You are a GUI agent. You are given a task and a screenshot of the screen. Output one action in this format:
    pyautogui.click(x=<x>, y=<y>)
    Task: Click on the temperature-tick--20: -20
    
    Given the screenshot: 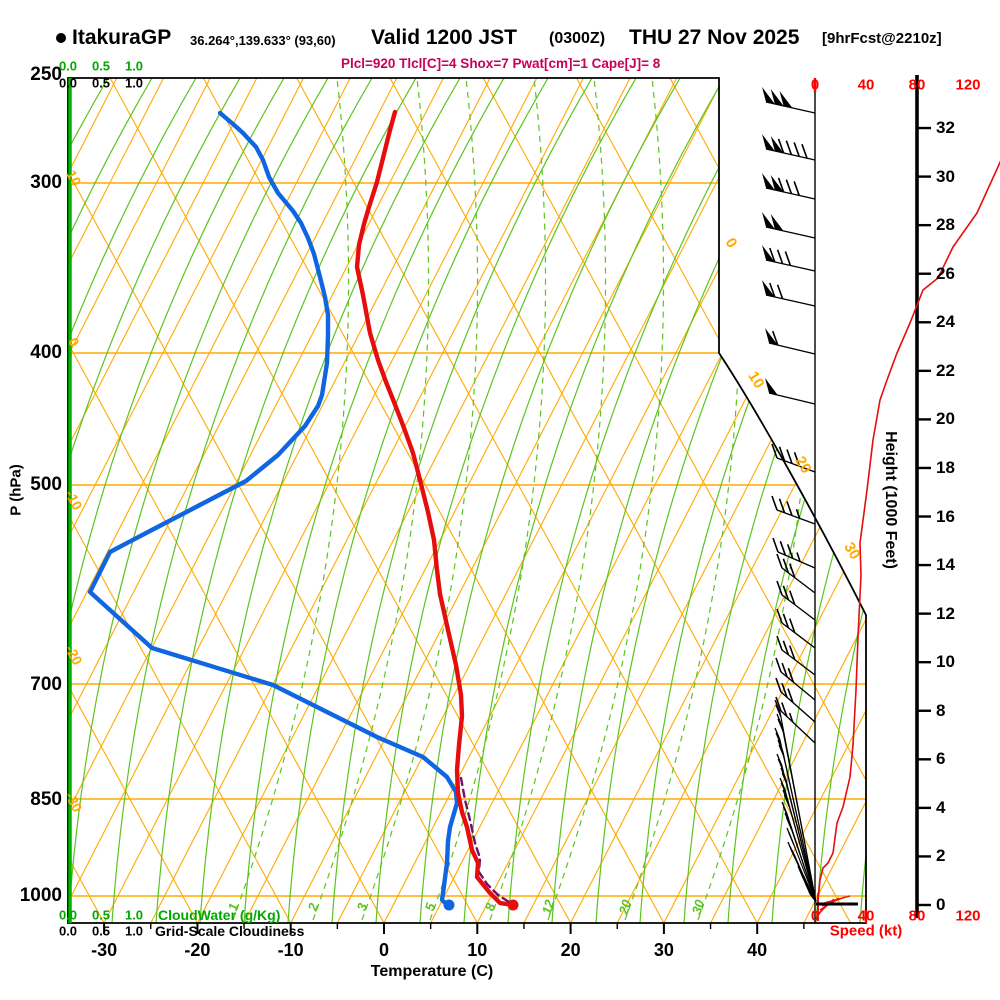 What is the action you would take?
    pyautogui.click(x=197, y=950)
    